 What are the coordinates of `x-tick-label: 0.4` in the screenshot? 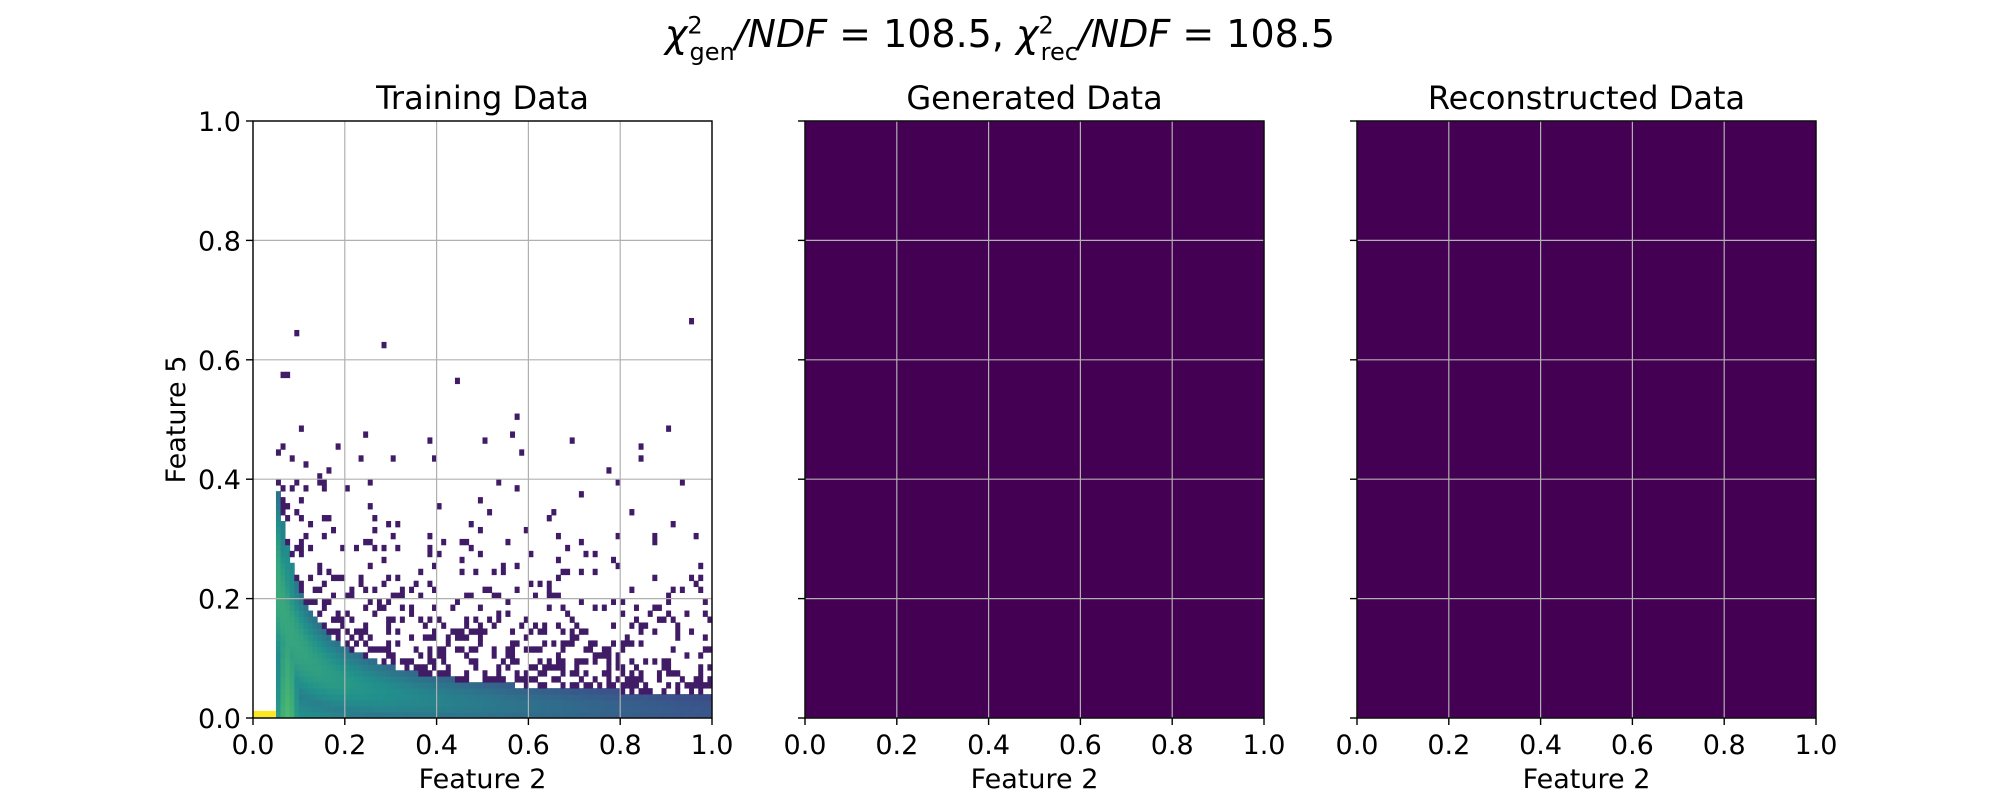 It's located at (436, 745).